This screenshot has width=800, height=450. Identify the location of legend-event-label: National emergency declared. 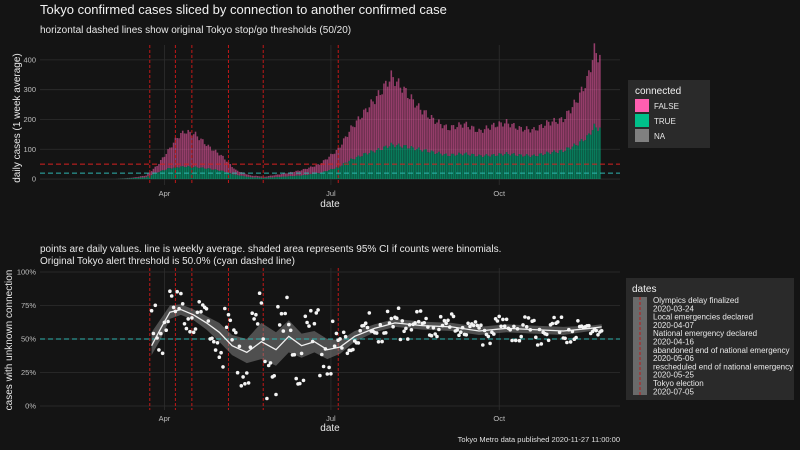
(705, 333).